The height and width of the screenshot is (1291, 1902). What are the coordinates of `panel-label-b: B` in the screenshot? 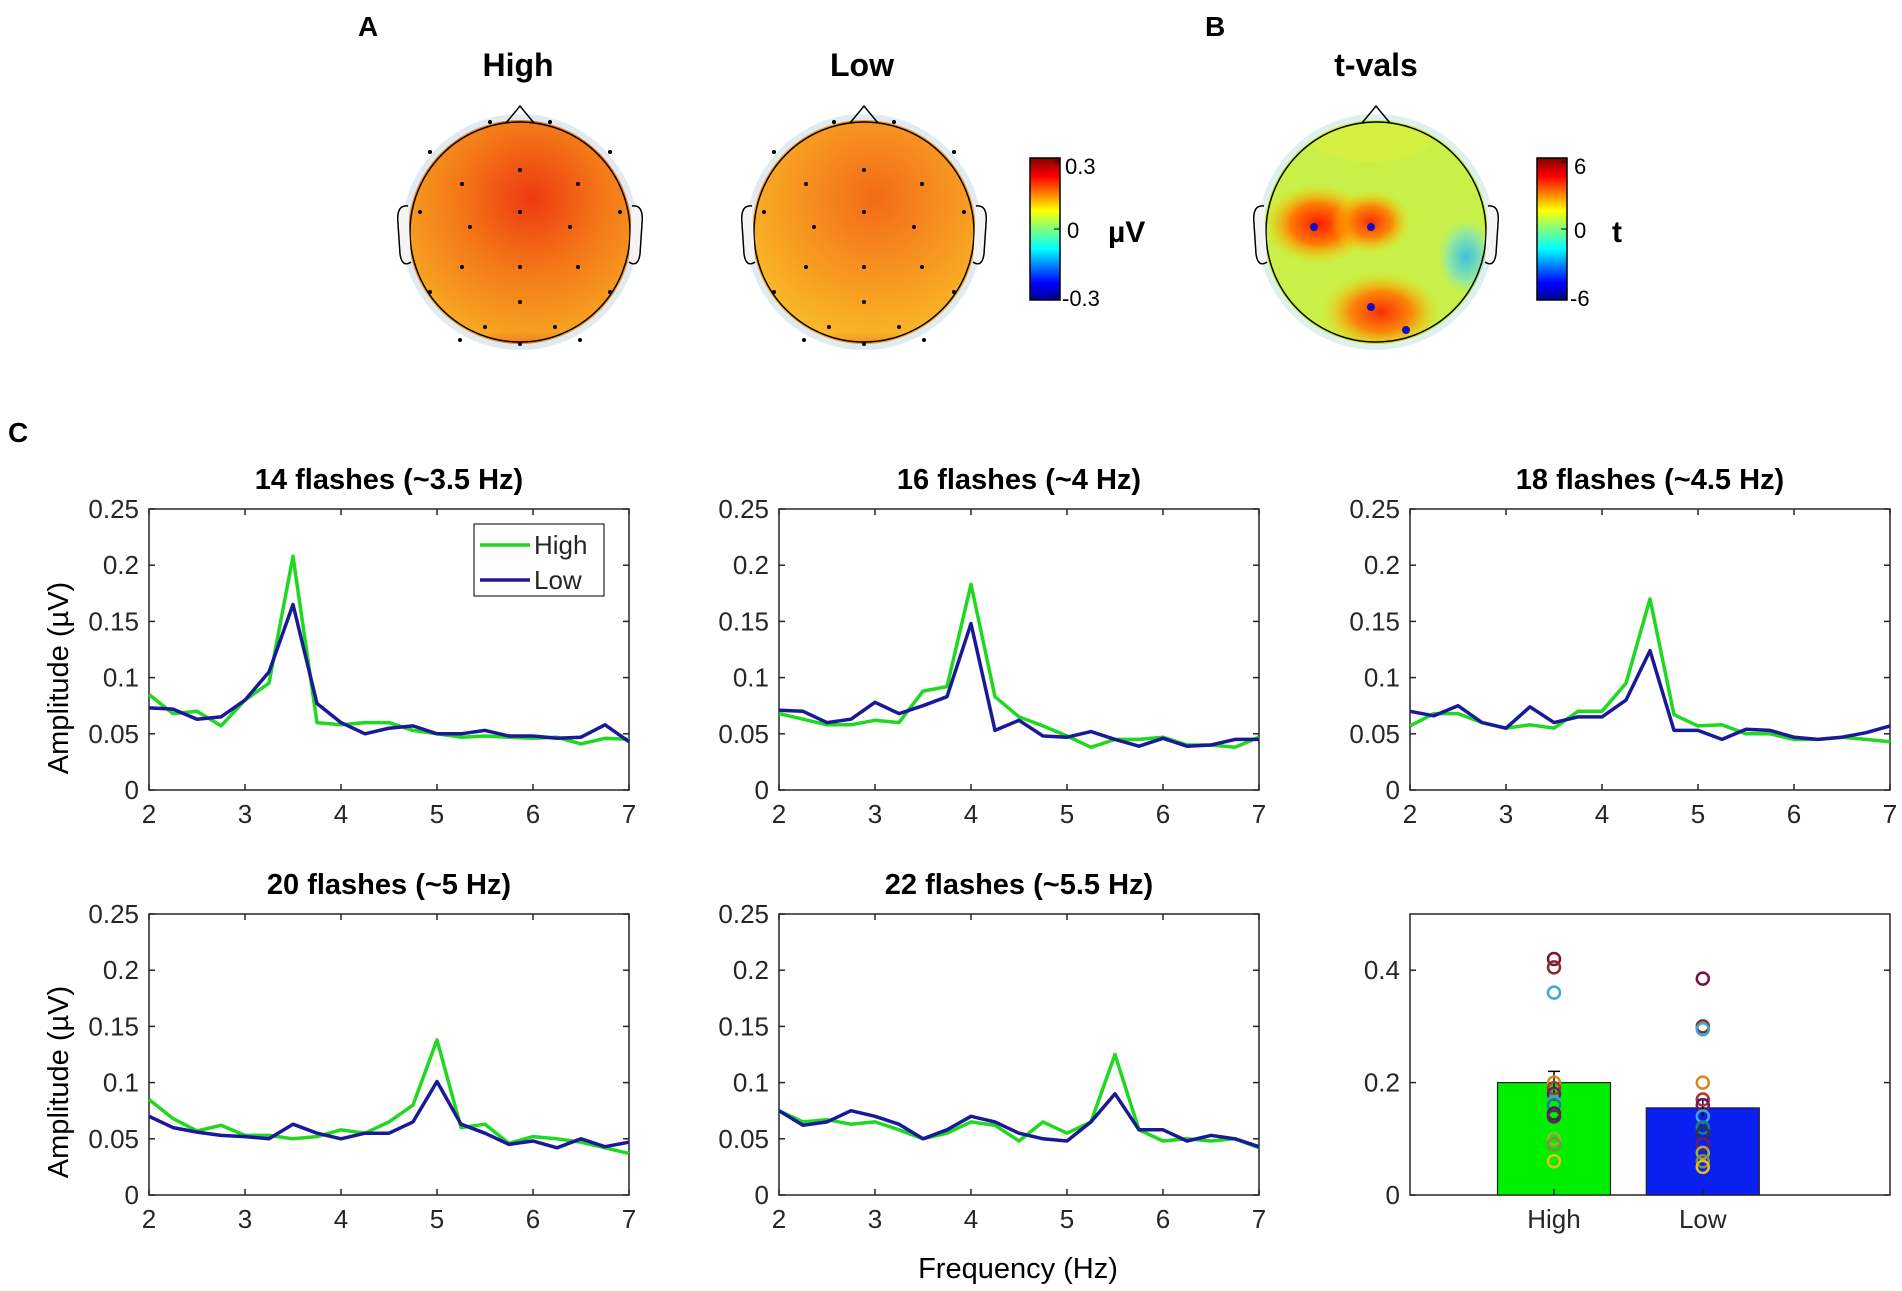 It's located at (1215, 26).